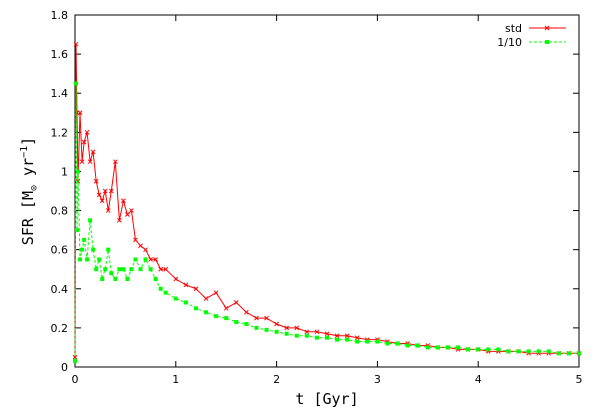  Describe the element at coordinates (28, 171) in the screenshot. I see `y-axis-label-tail: yr` at that location.